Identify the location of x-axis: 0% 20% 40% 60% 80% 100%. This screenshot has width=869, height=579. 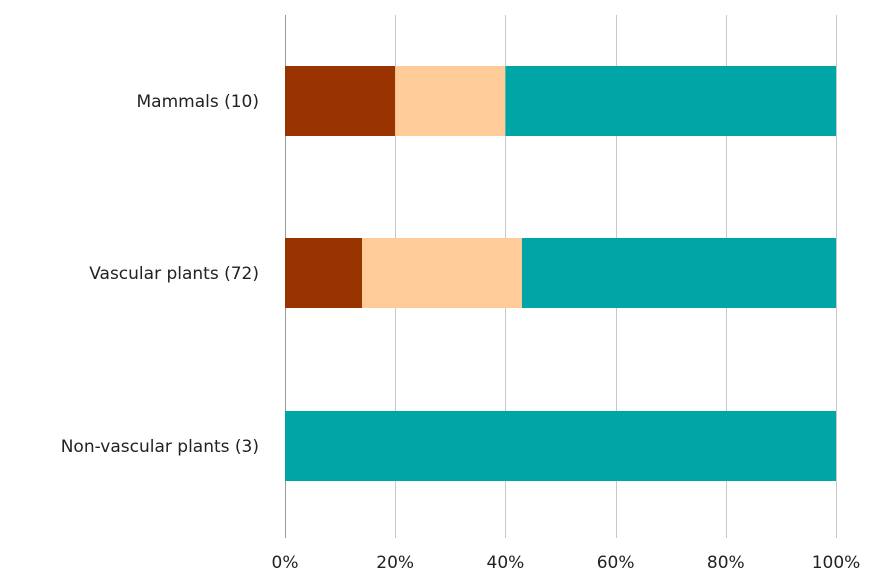
(566, 563).